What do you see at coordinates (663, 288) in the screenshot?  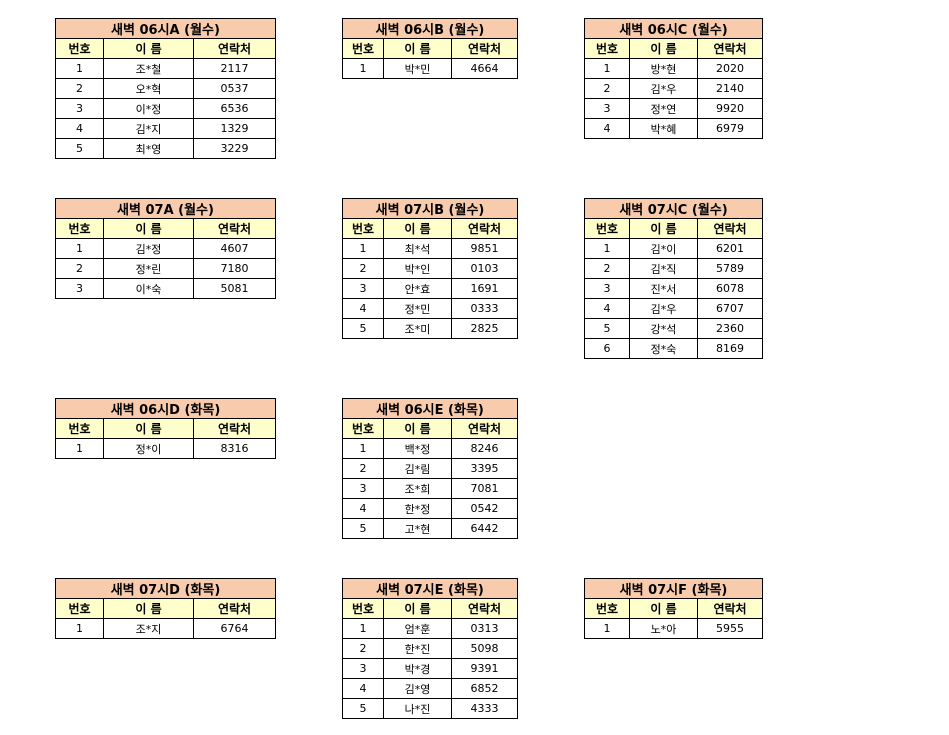 I see `cell-name: 진*서` at bounding box center [663, 288].